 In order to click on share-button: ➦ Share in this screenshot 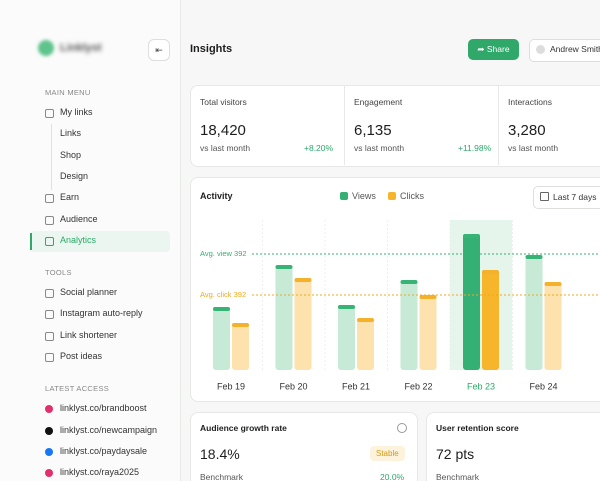, I will do `click(493, 49)`.